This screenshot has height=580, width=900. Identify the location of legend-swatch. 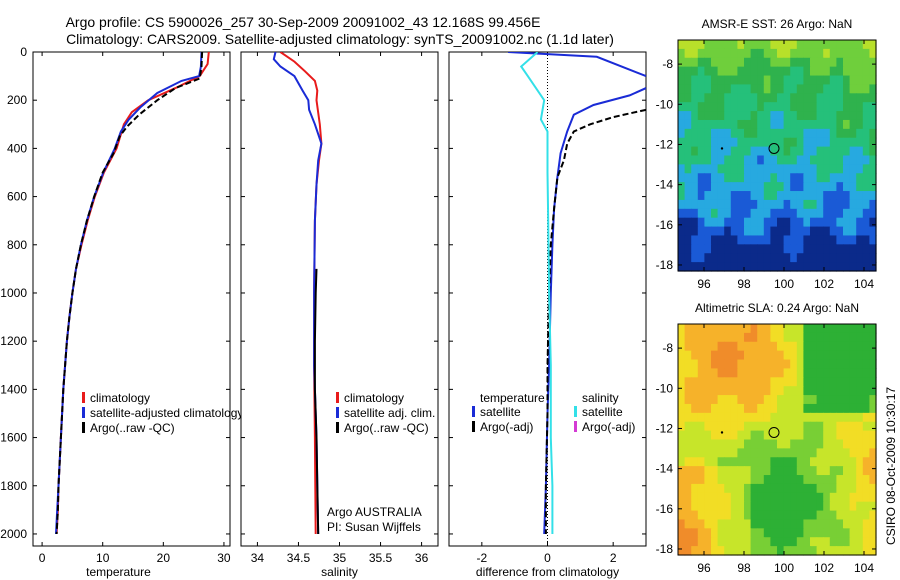
(83, 427).